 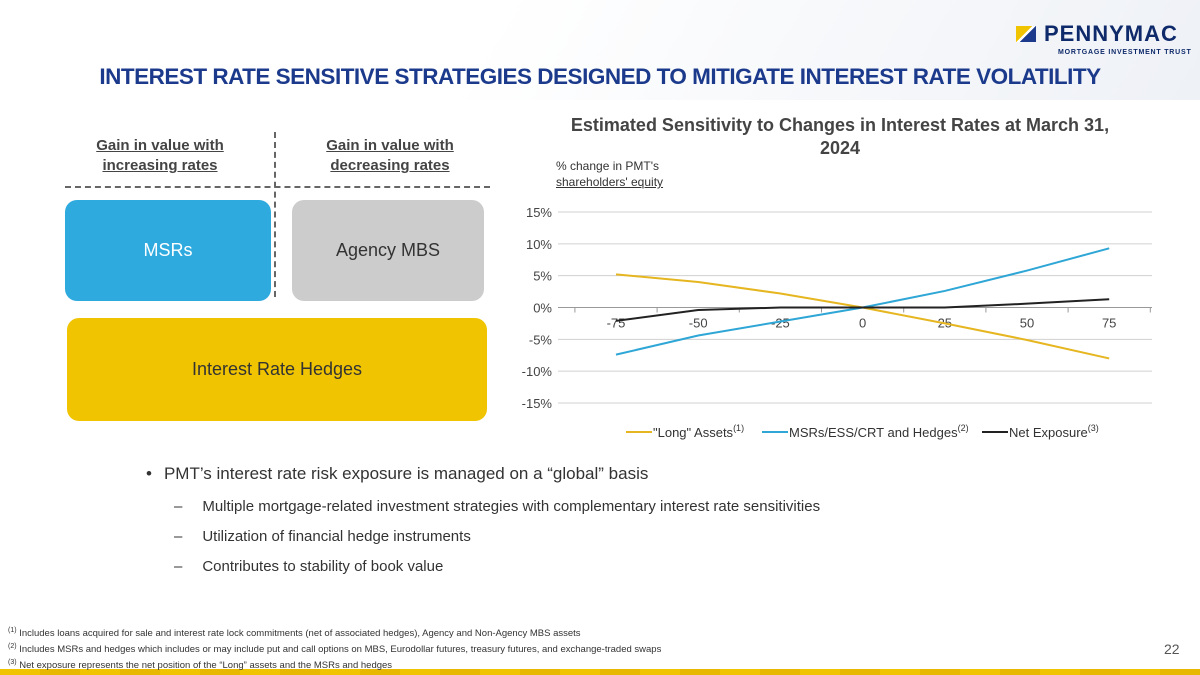 I want to click on y-tick-label: 0%, so click(x=542, y=308).